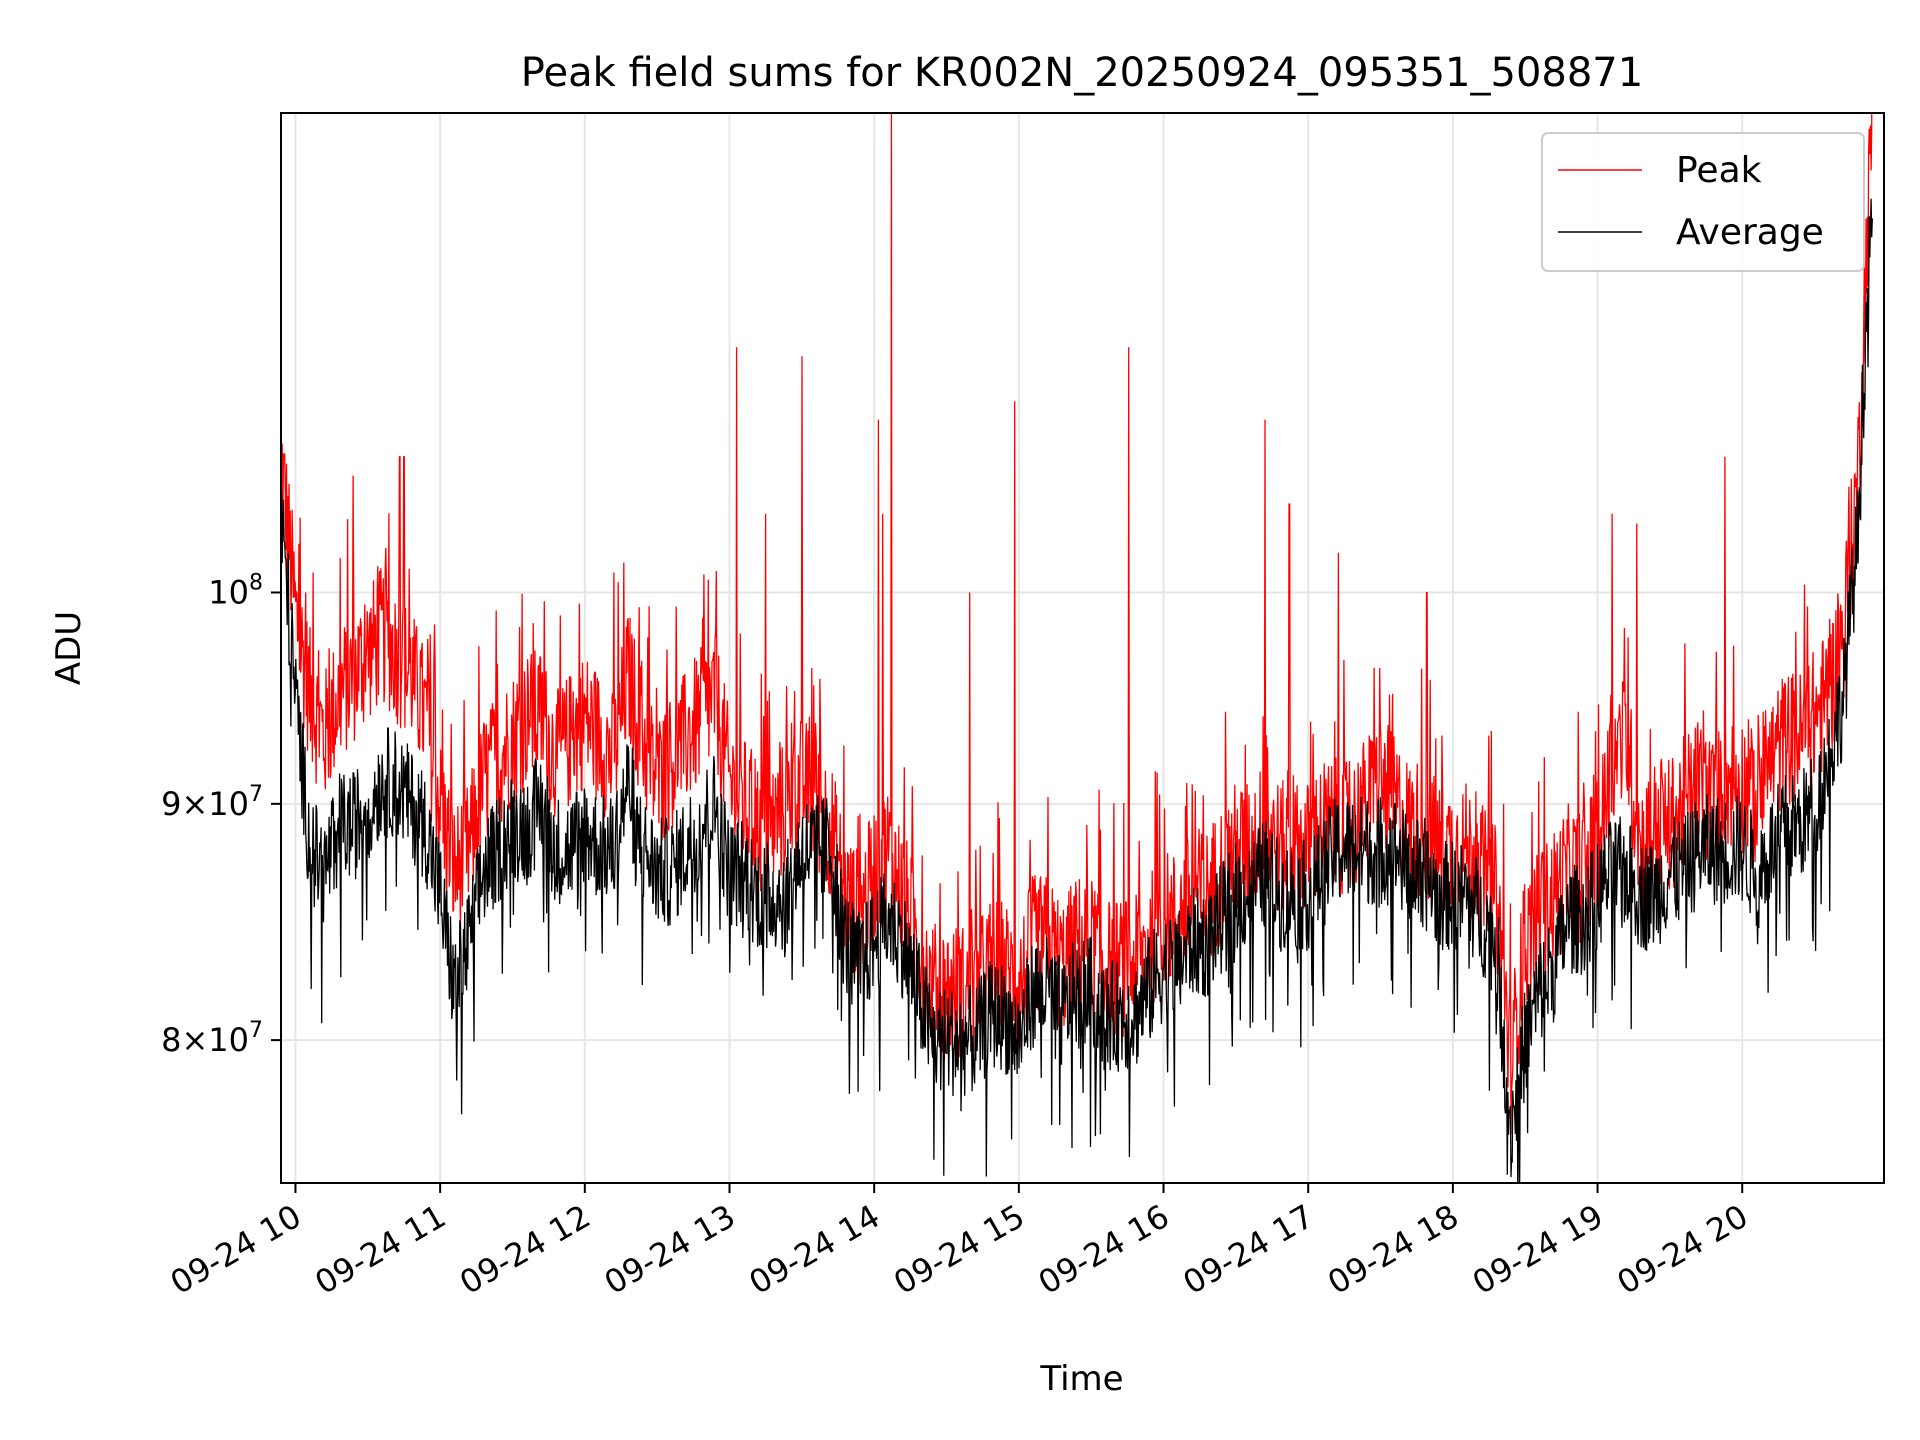 The width and height of the screenshot is (1920, 1440). Describe the element at coordinates (1719, 170) in the screenshot. I see `legend-label-peak: Peak` at that location.